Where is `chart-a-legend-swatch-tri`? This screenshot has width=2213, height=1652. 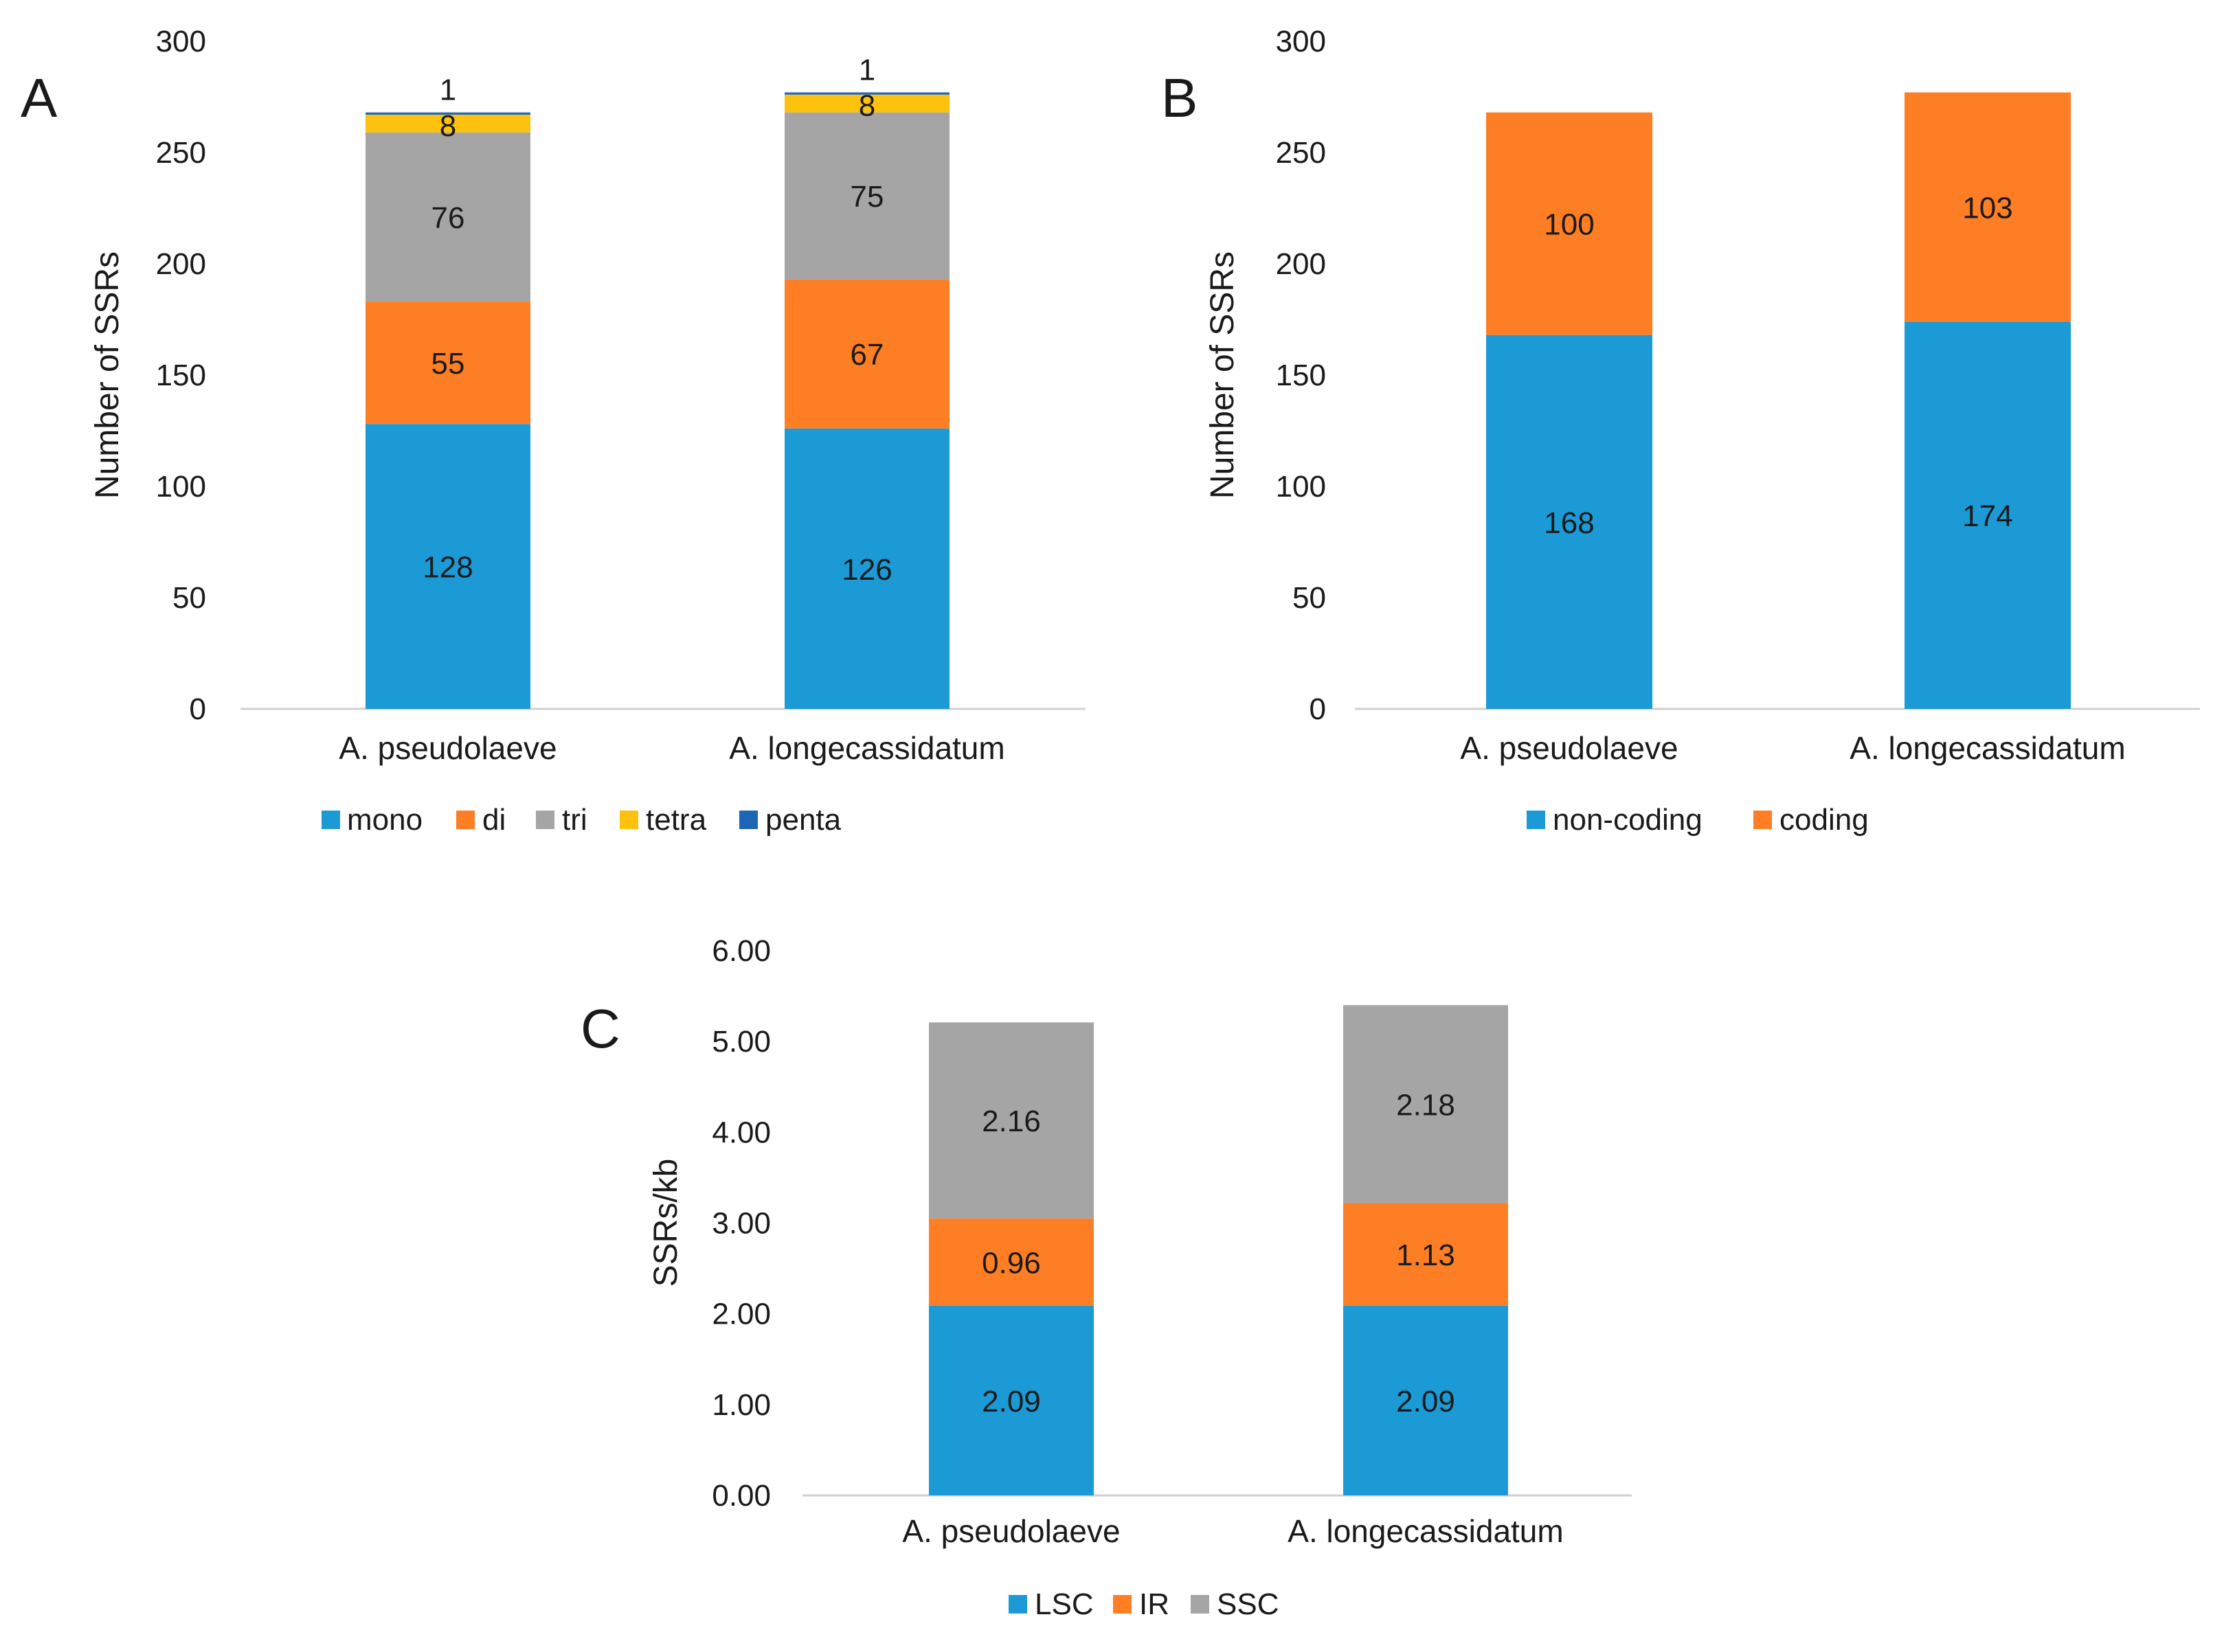
chart-a-legend-swatch-tri is located at coordinates (545, 820).